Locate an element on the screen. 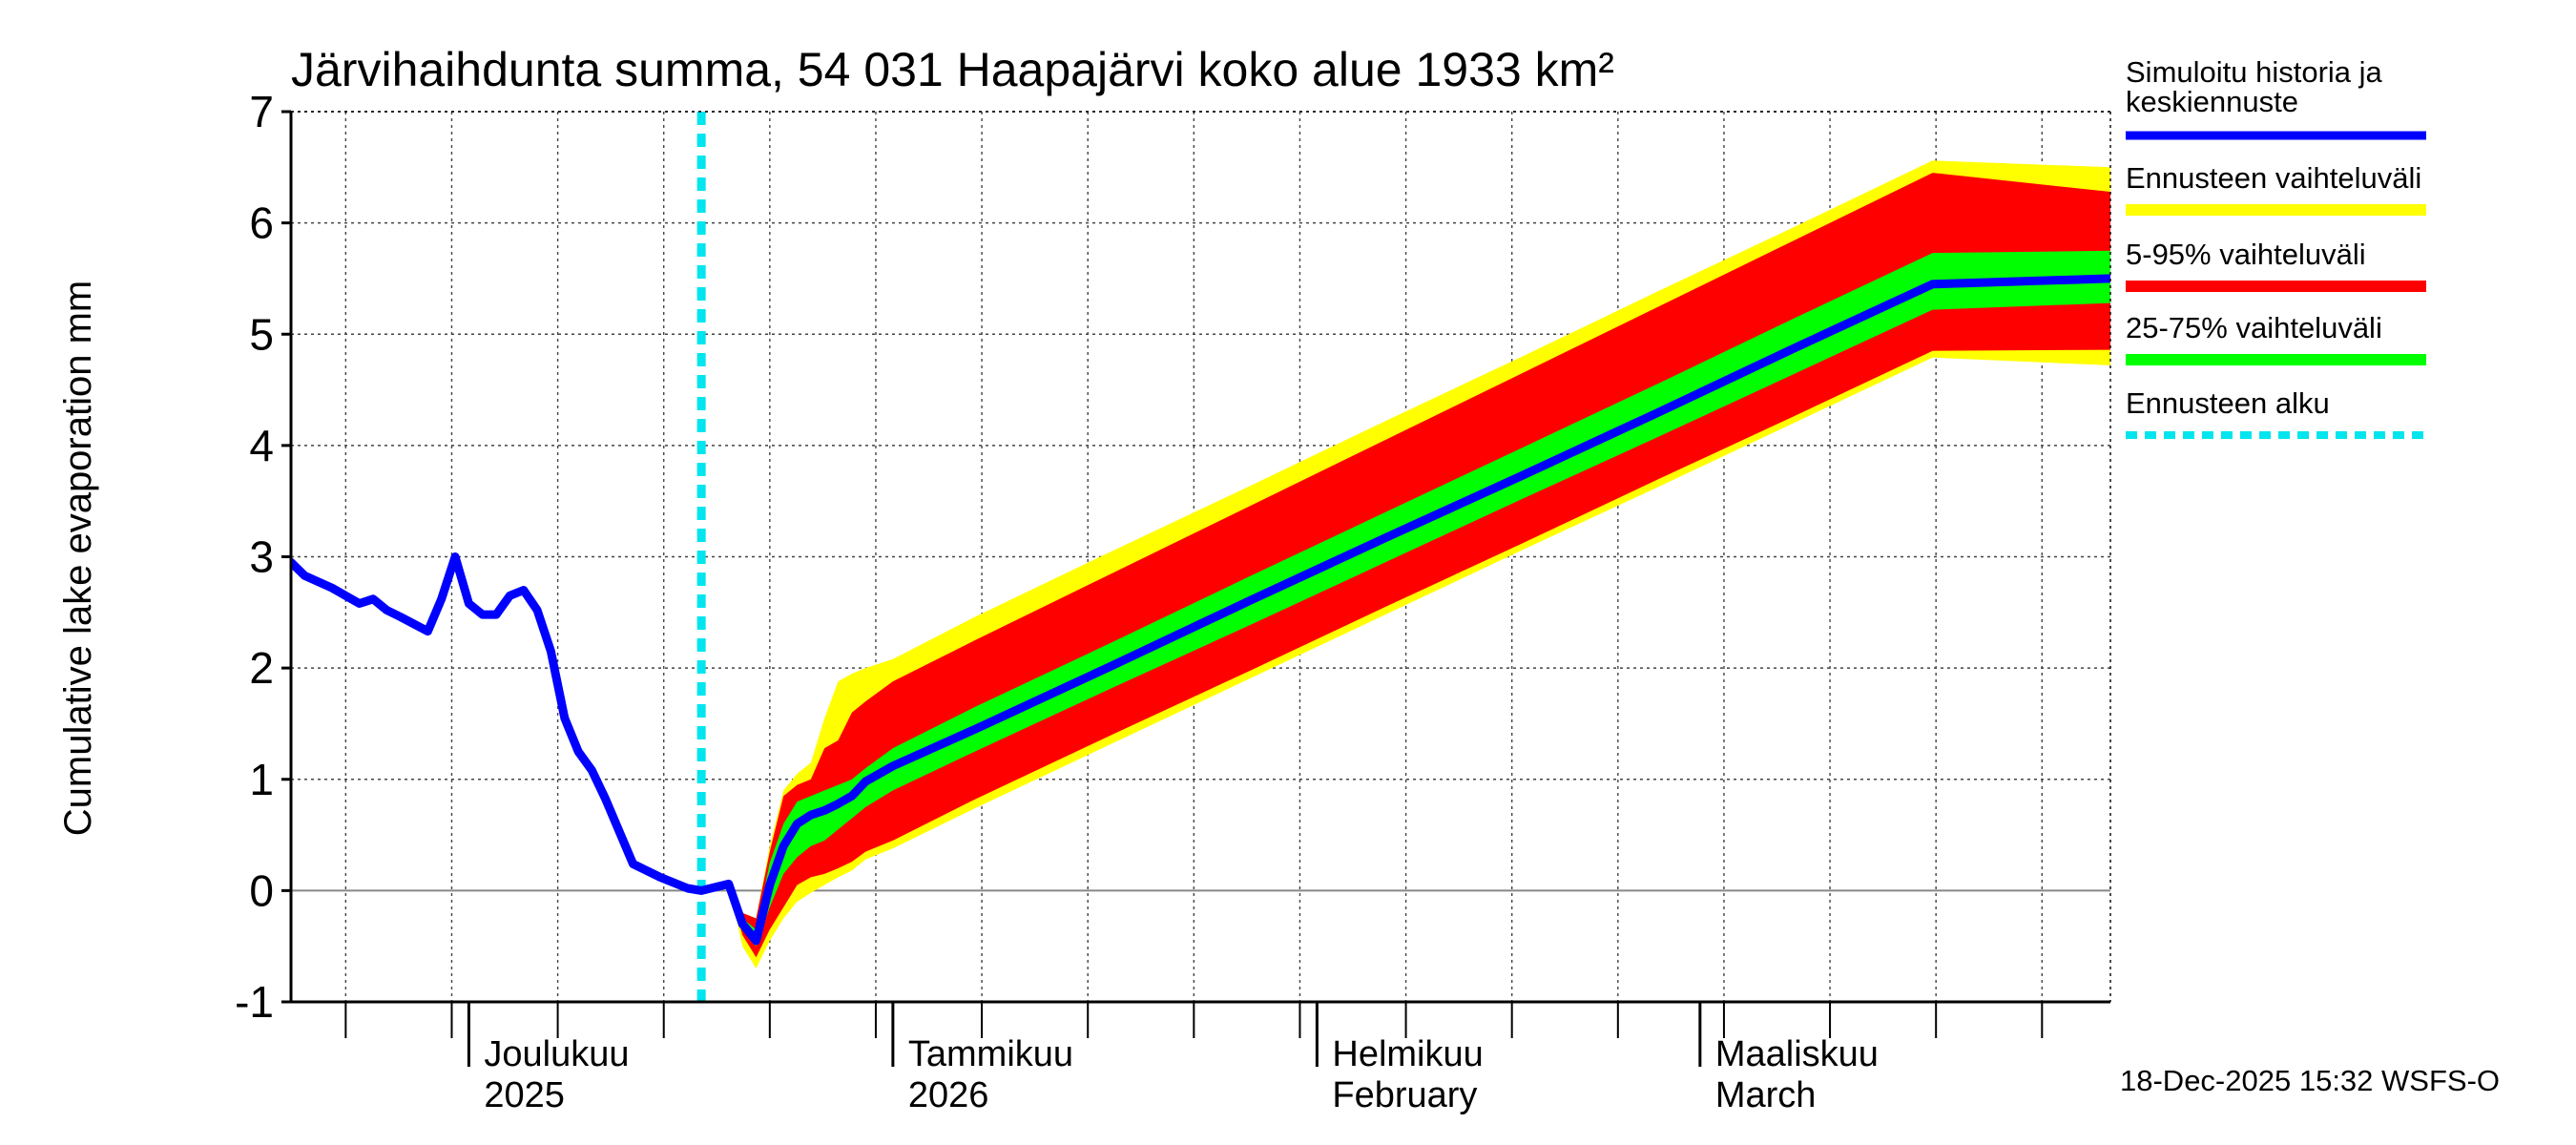 The image size is (2576, 1145). y-tick-label: 3 is located at coordinates (261, 557).